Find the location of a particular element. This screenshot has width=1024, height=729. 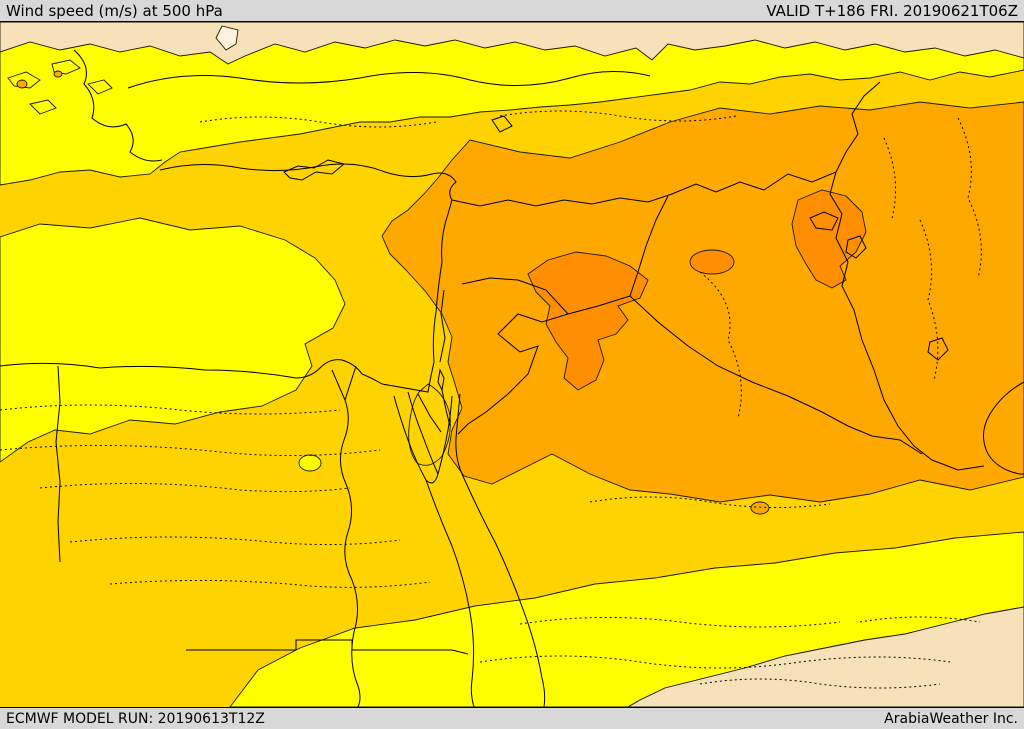

syria-jordan-border is located at coordinates (515, 296).